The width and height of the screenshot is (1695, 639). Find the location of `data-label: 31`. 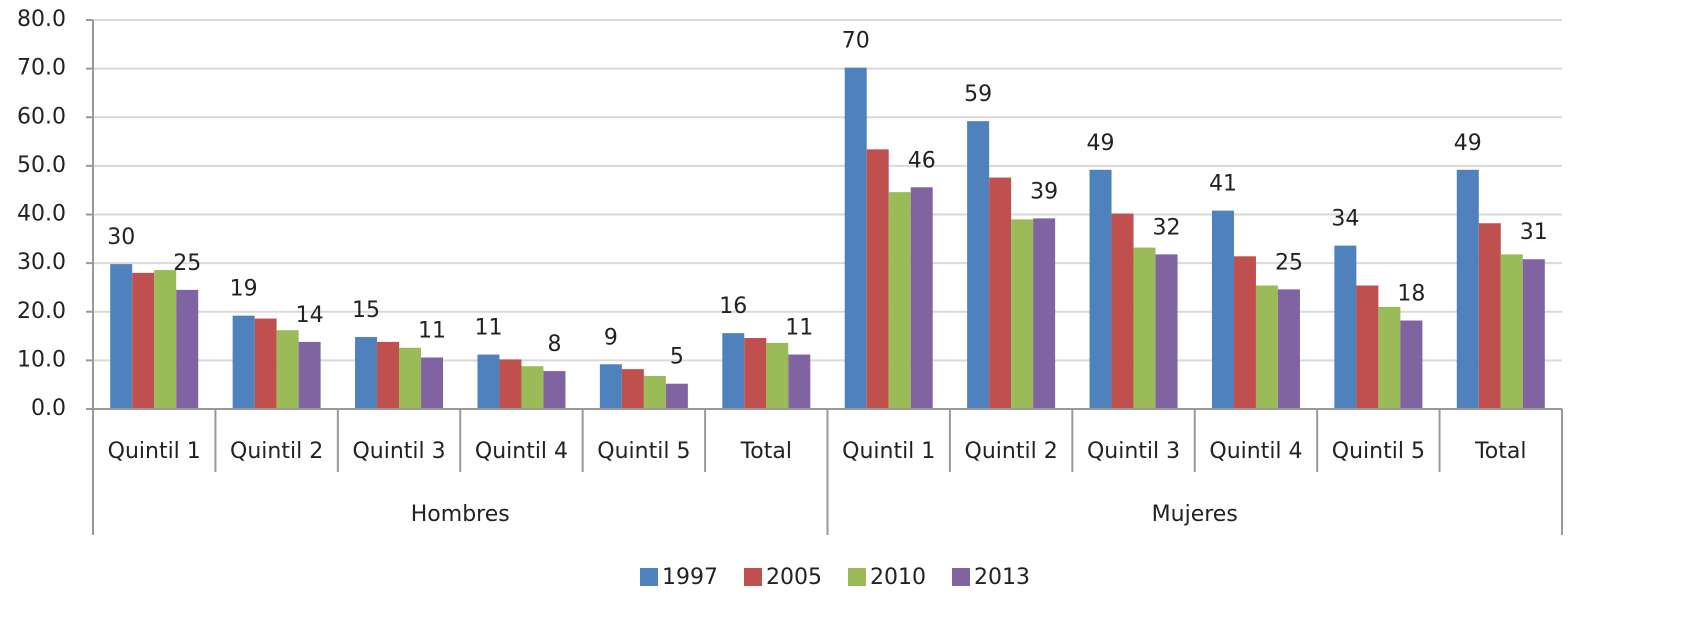

data-label: 31 is located at coordinates (1534, 232).